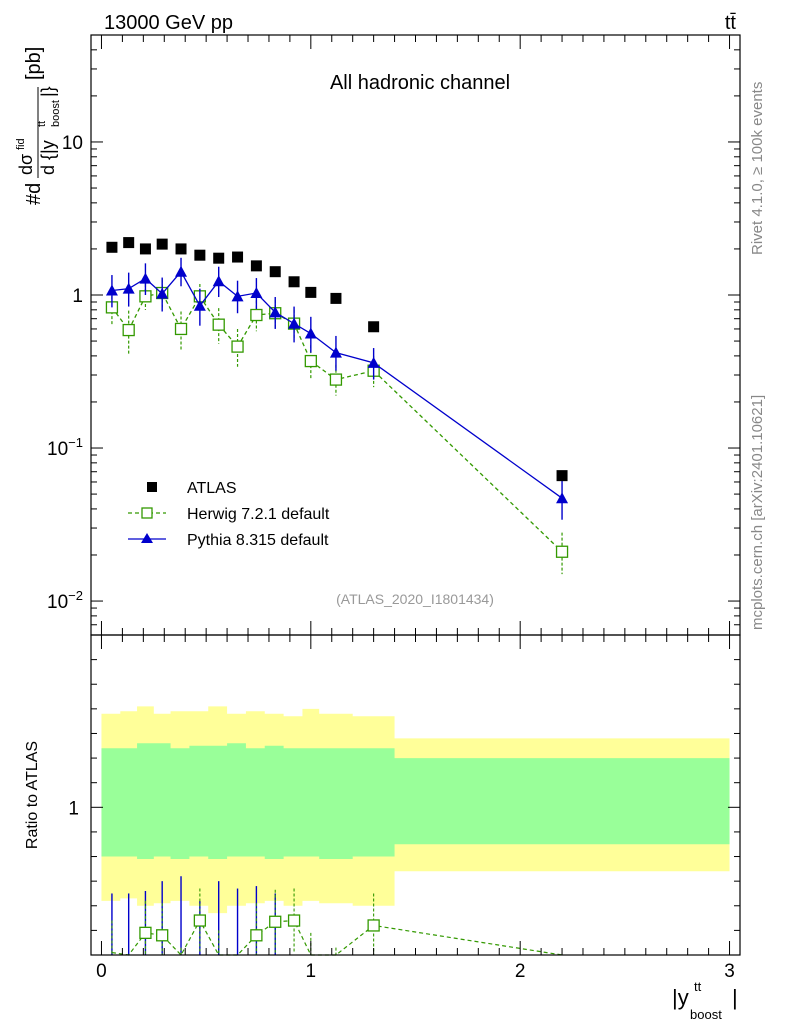 The height and width of the screenshot is (1024, 786). What do you see at coordinates (147, 513) in the screenshot?
I see `legend-herwig-marker` at bounding box center [147, 513].